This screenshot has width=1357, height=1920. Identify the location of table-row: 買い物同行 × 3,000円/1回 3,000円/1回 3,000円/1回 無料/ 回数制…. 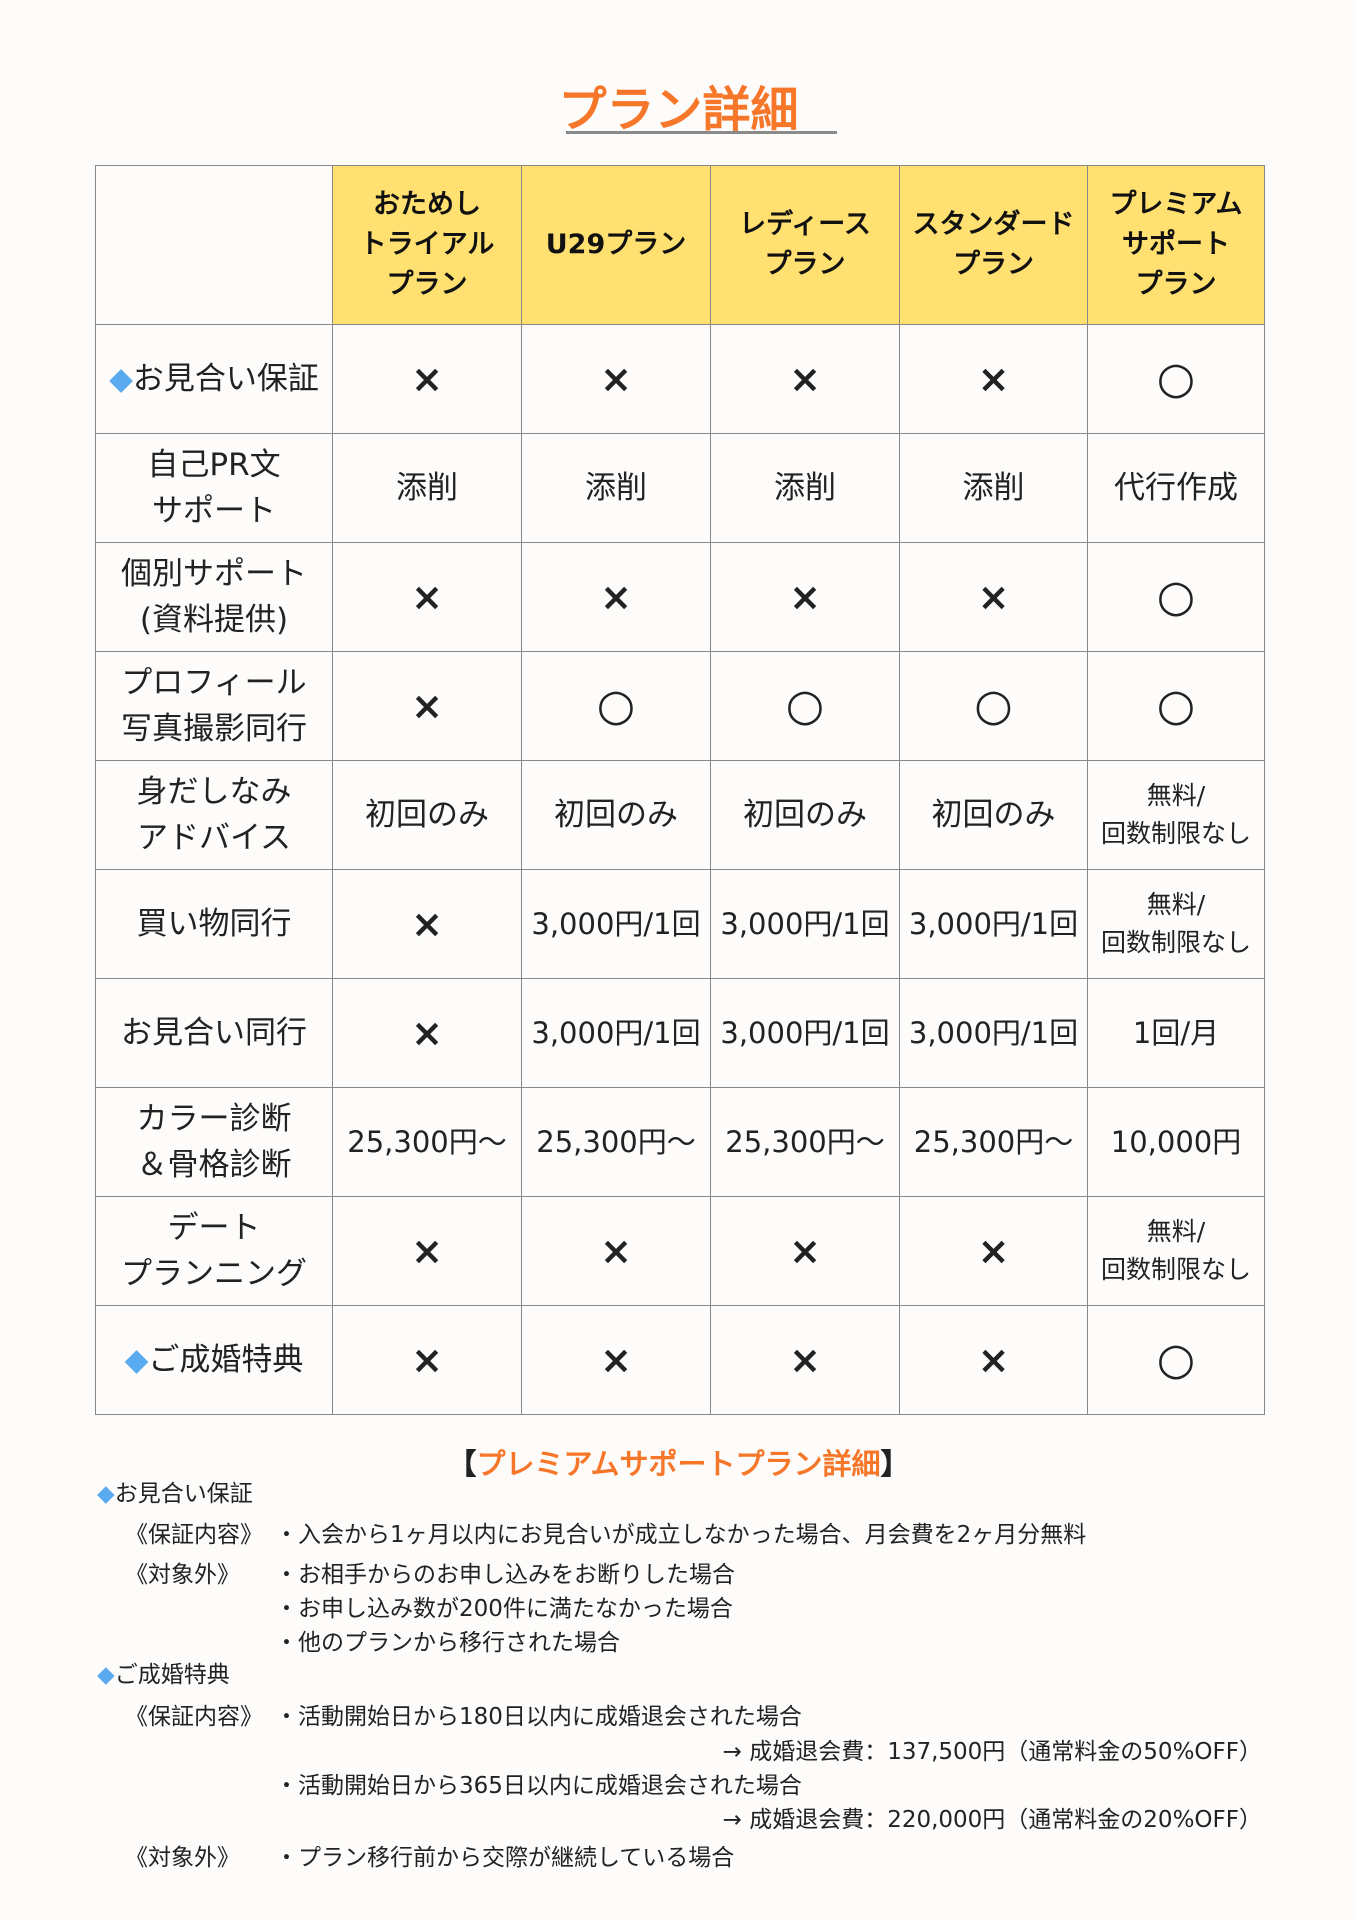
(680, 924).